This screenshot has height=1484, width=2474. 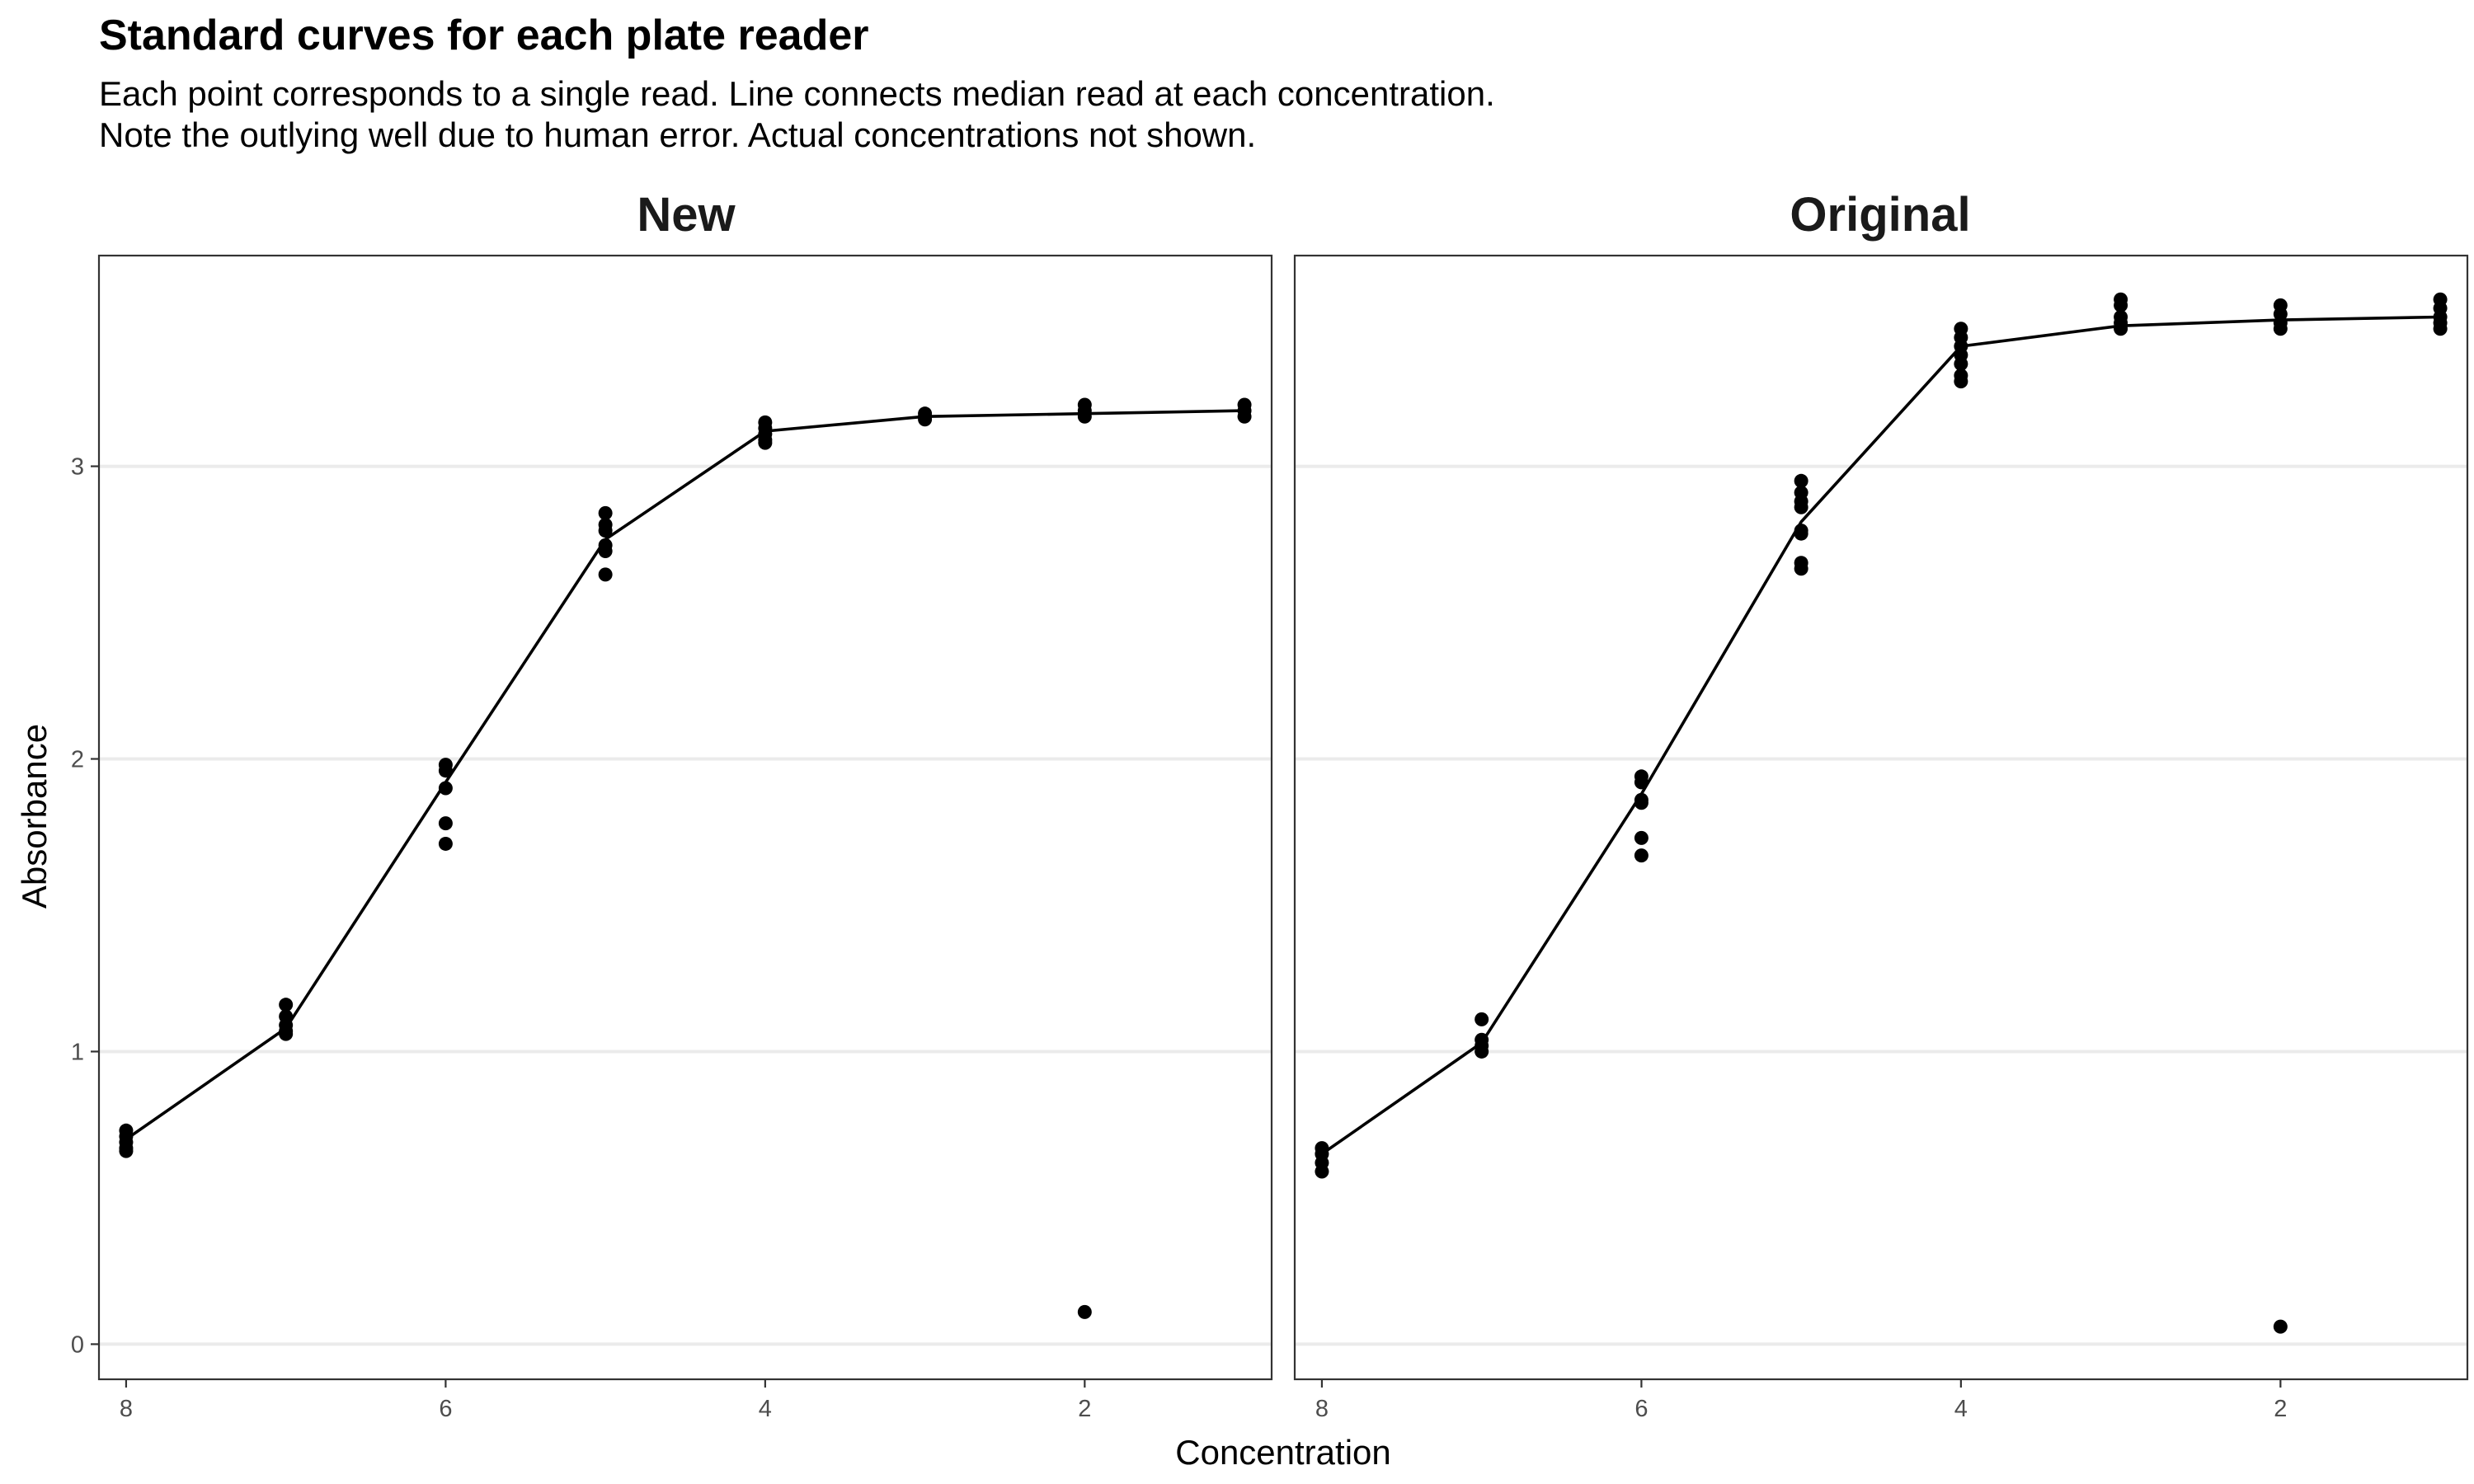 I want to click on y-tick-label: 0, so click(x=77, y=1344).